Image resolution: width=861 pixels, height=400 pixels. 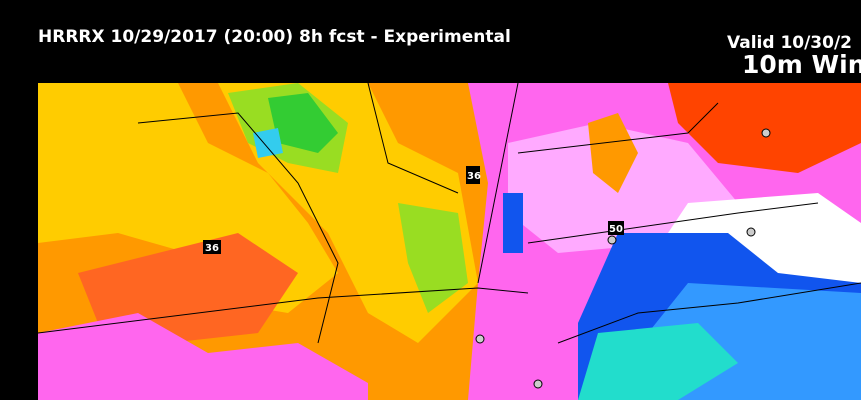 I want to click on field-blue-small, so click(x=513, y=223).